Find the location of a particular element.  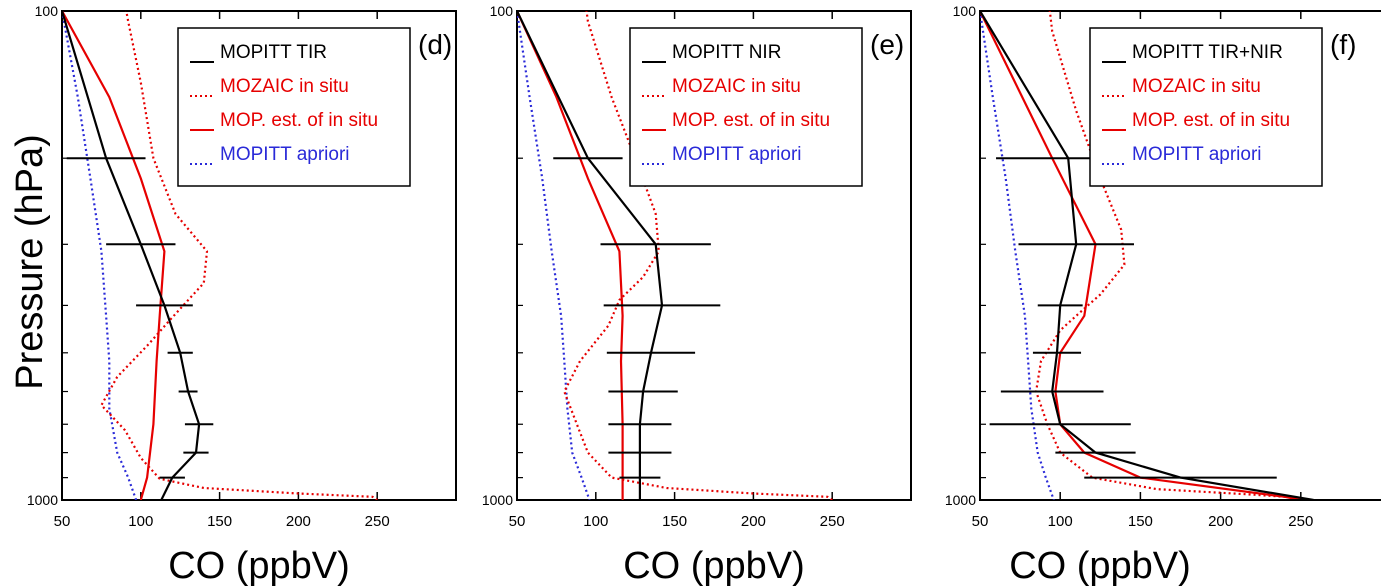

legend-label-retrieval: MOPITT TIR+NIR is located at coordinates (1207, 52).